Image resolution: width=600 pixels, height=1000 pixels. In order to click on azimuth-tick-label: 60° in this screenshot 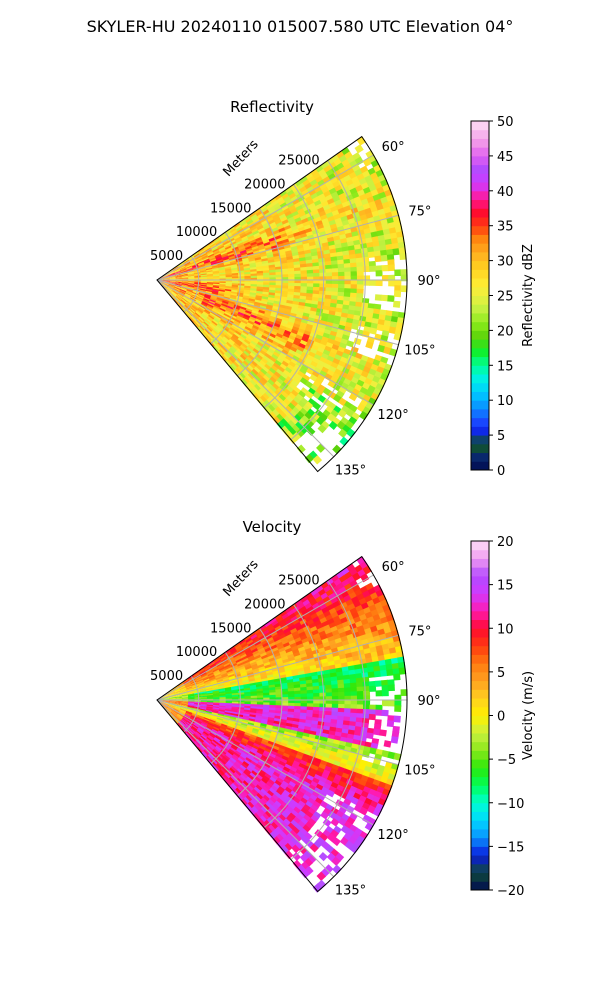, I will do `click(393, 147)`.